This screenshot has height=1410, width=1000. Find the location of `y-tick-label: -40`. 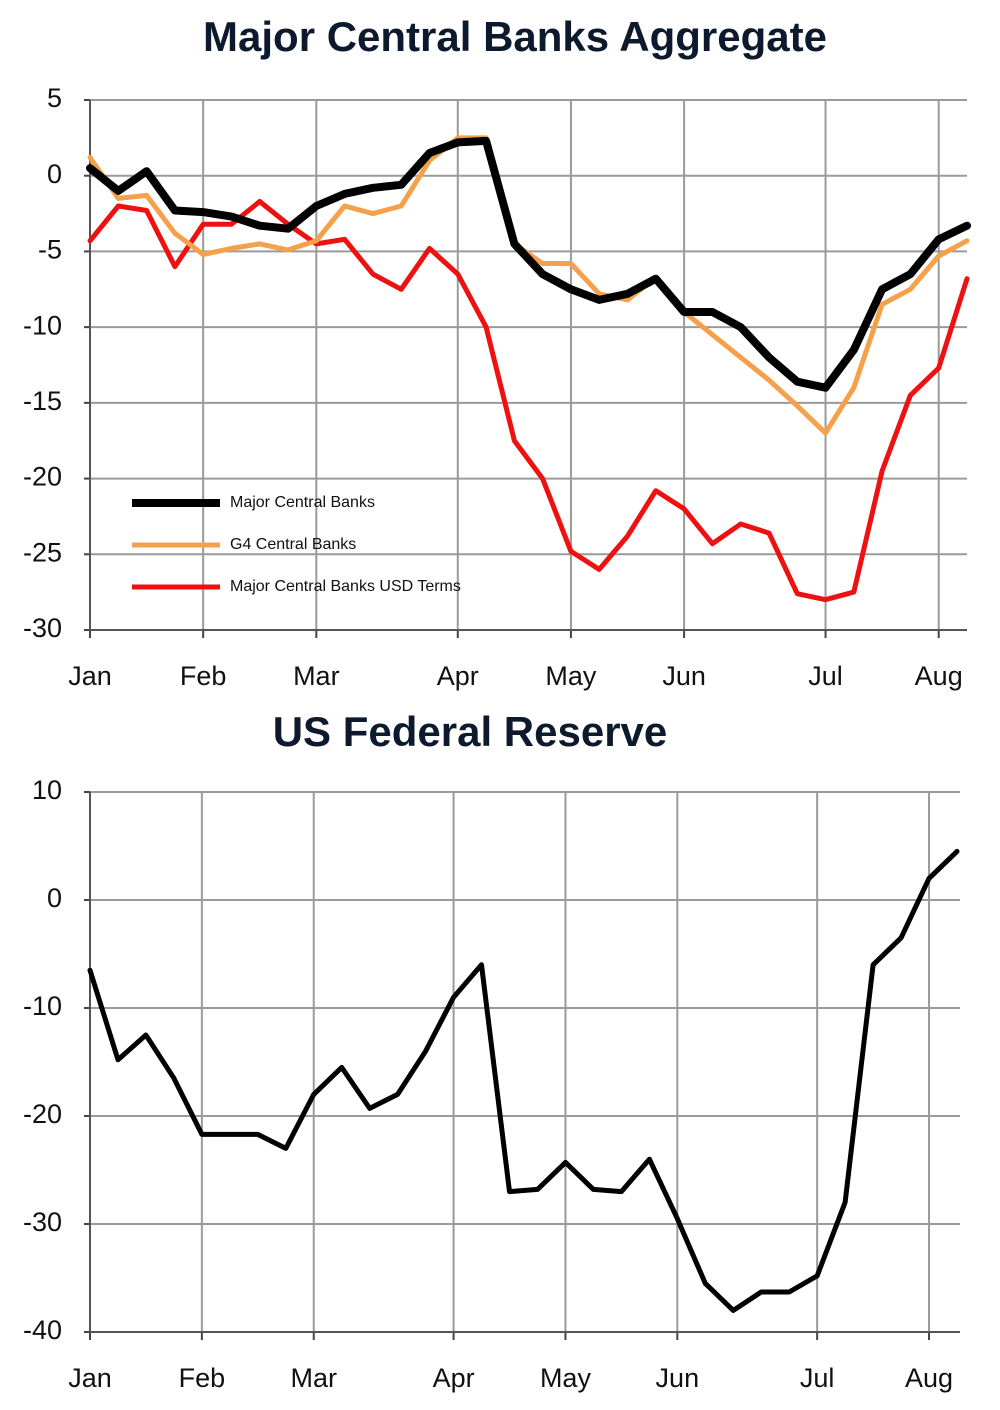

y-tick-label: -40 is located at coordinates (42, 1330).